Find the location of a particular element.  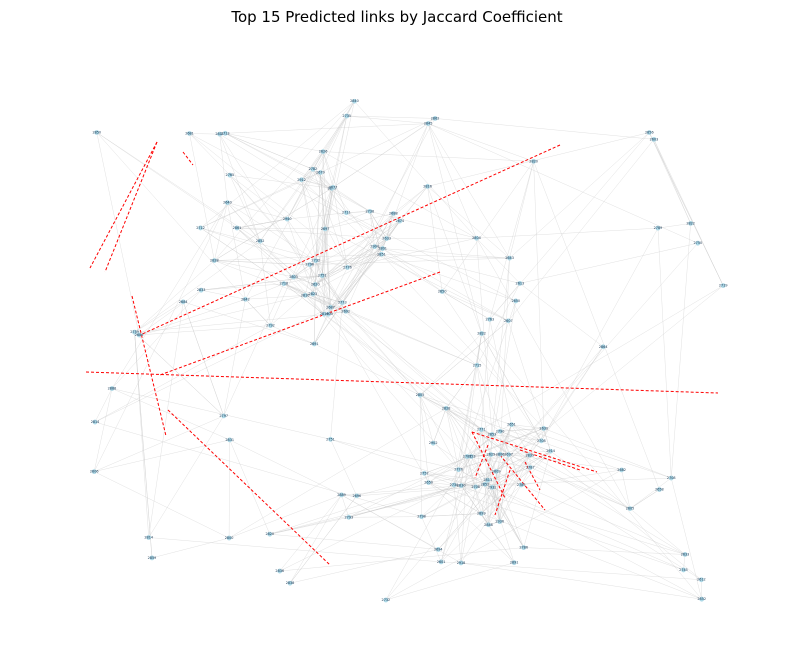

node-label: 2845 is located at coordinates (428, 124).